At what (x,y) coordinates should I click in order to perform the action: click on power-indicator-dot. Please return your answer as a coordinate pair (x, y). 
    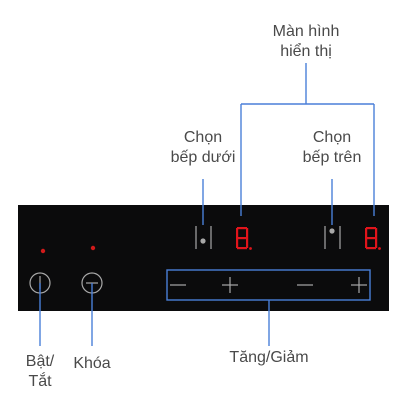
    Looking at the image, I should click on (43, 251).